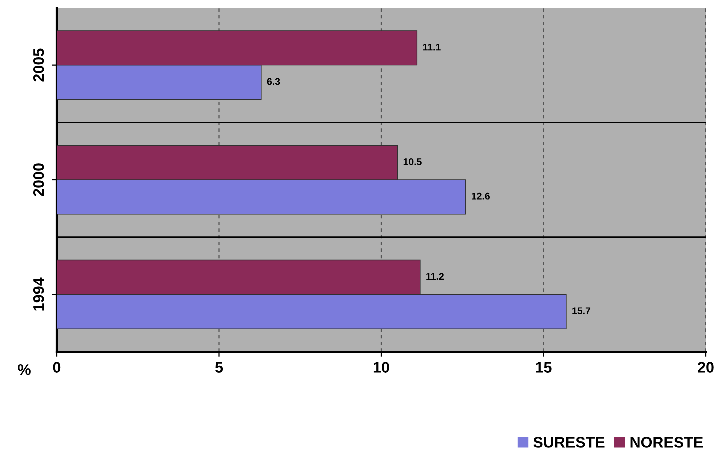 The image size is (721, 467). Describe the element at coordinates (581, 311) in the screenshot. I see `data-label: 15.7` at that location.